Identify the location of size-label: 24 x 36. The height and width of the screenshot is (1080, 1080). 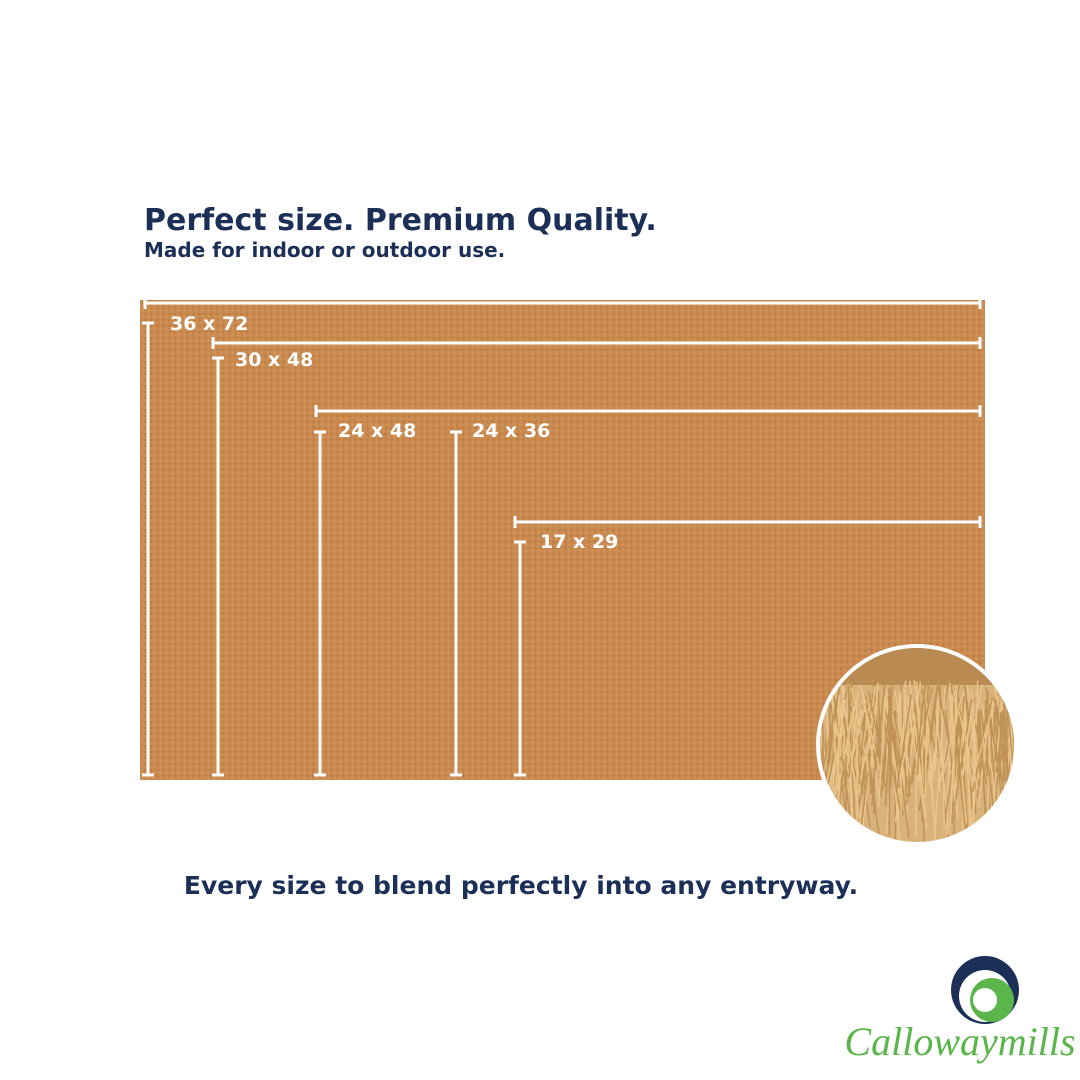
(511, 431).